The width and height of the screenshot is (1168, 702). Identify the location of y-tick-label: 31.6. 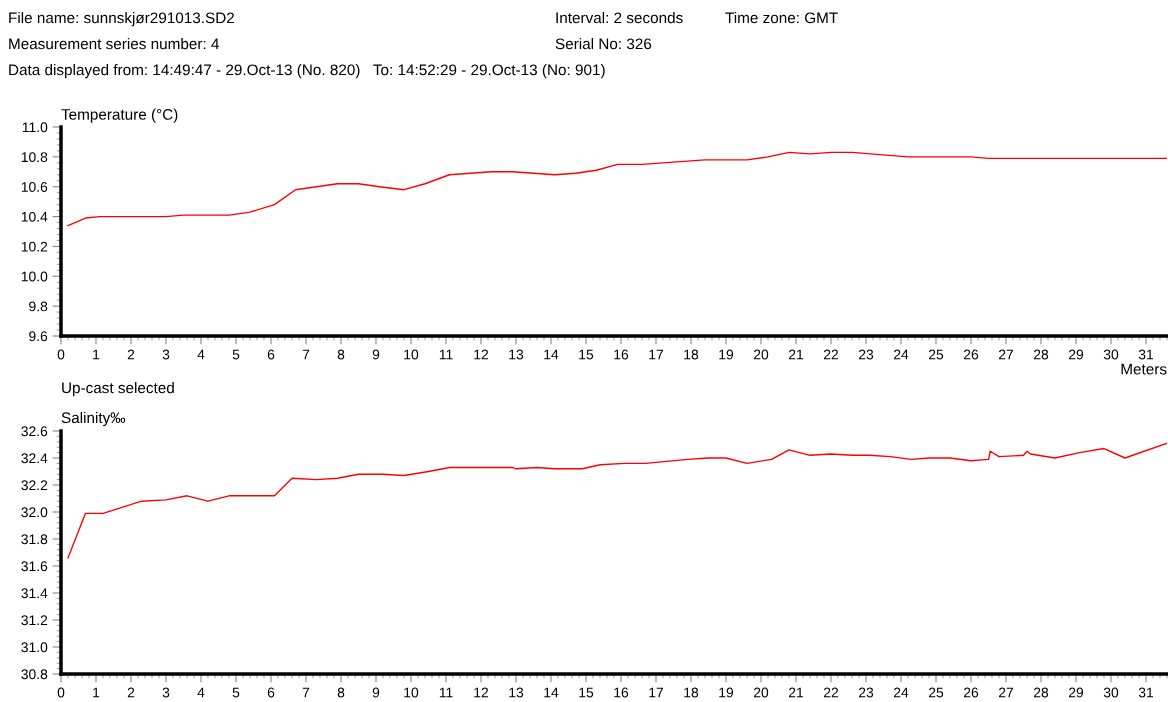
(34, 566).